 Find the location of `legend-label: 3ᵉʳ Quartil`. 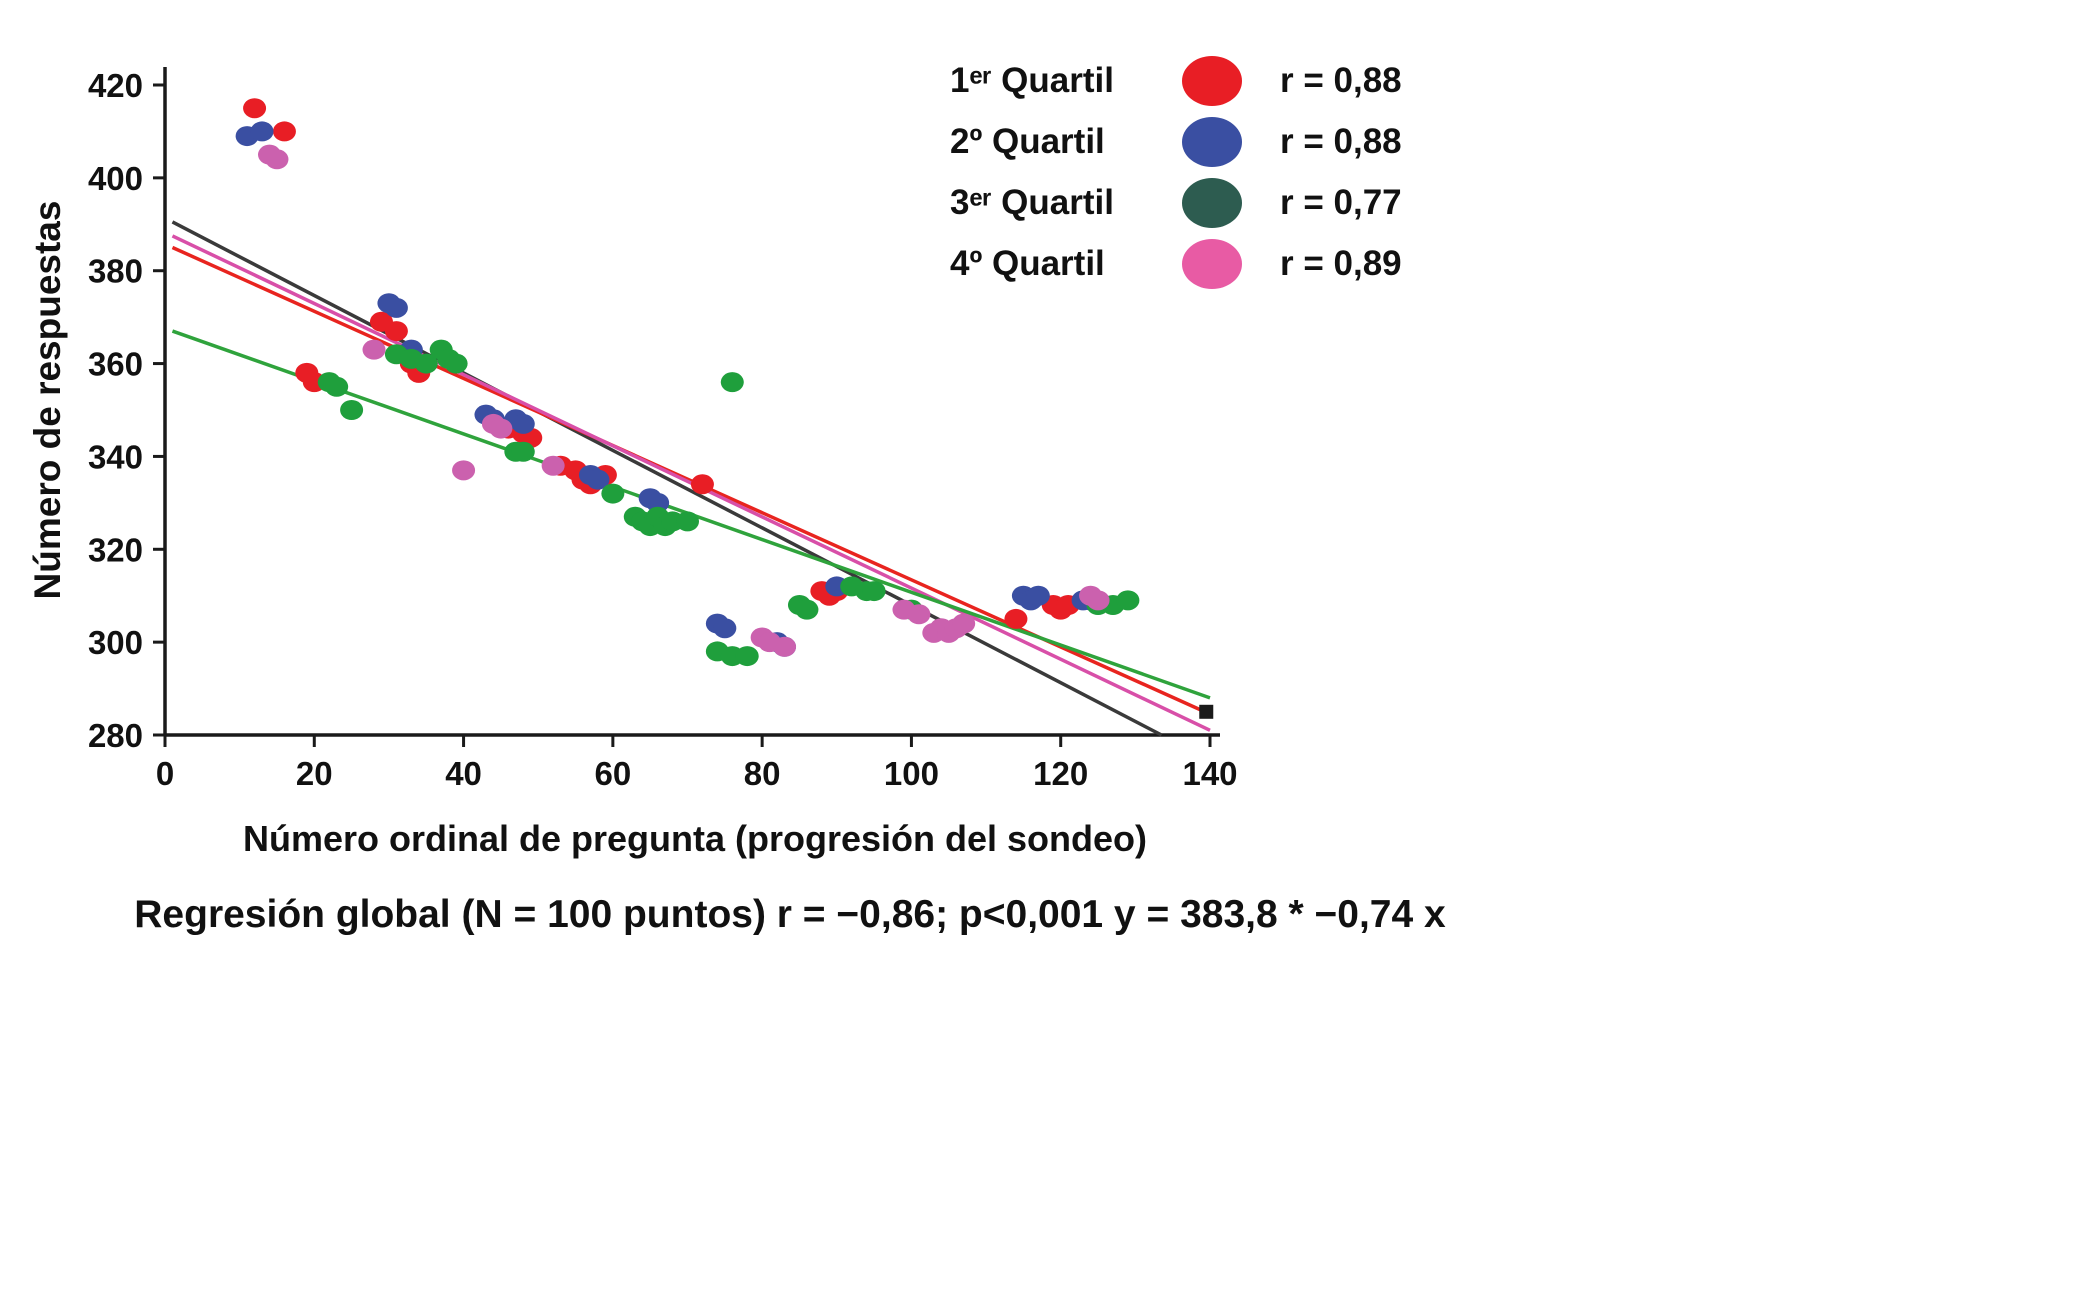

legend-label: 3ᵉʳ Quartil is located at coordinates (1032, 202).